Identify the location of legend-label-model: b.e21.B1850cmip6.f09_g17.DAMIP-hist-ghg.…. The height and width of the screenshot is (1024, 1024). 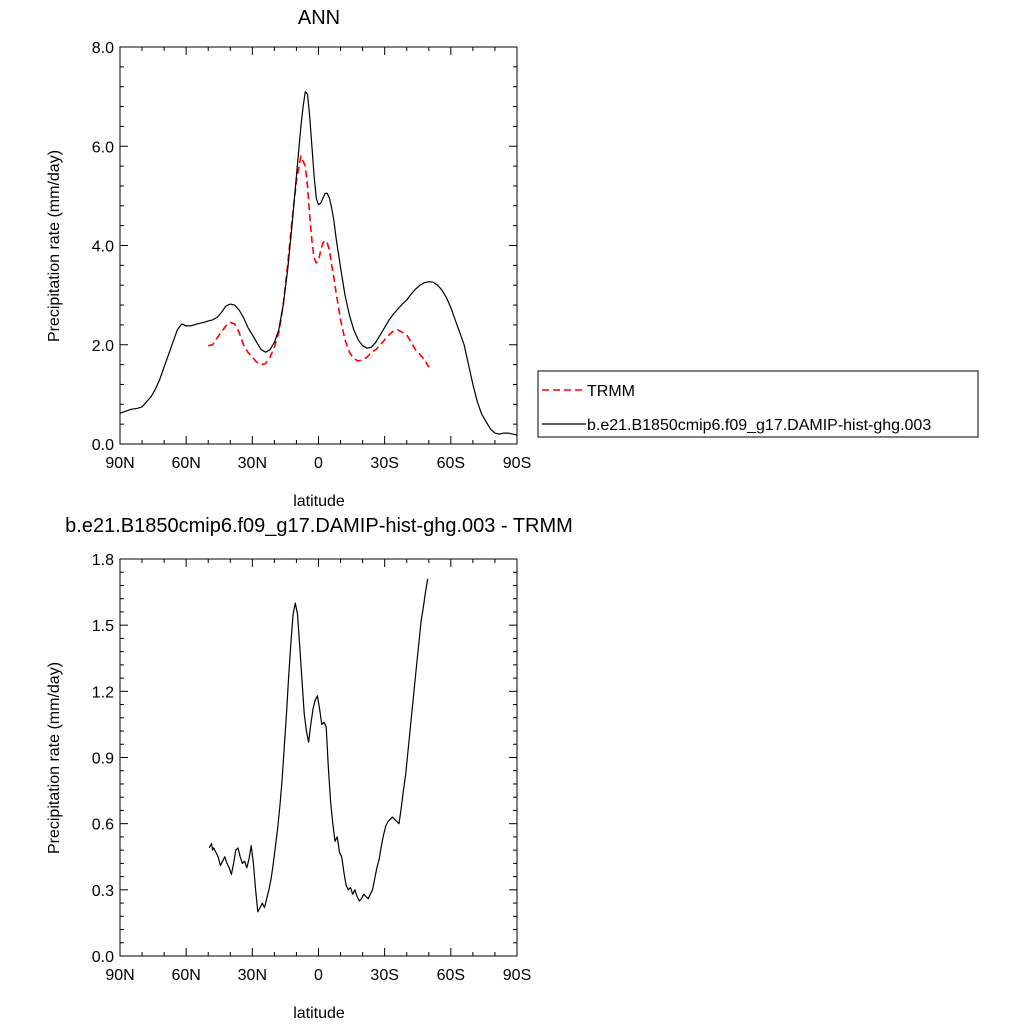
(759, 425).